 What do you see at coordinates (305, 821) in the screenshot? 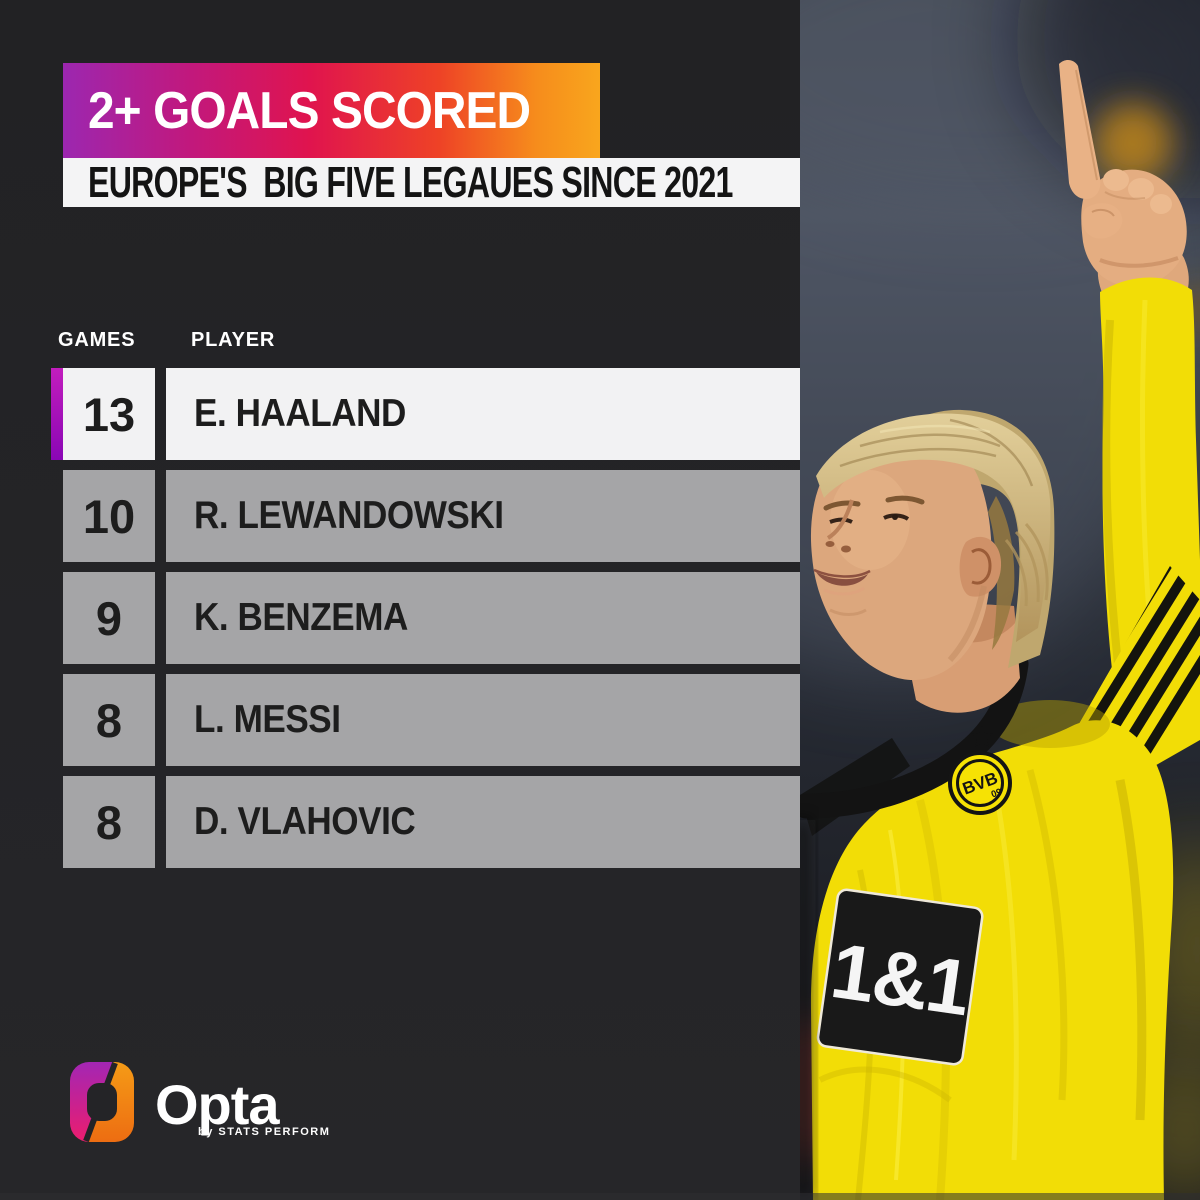
I see `player-name: D. VLAHOVIC` at bounding box center [305, 821].